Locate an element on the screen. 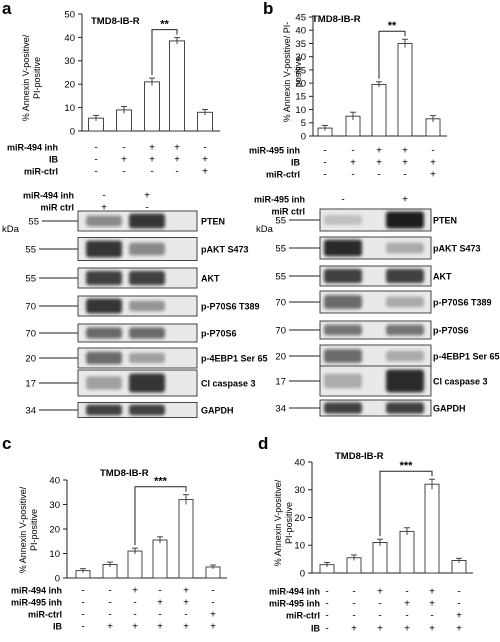  protein-label: GAPDH is located at coordinates (449, 408).